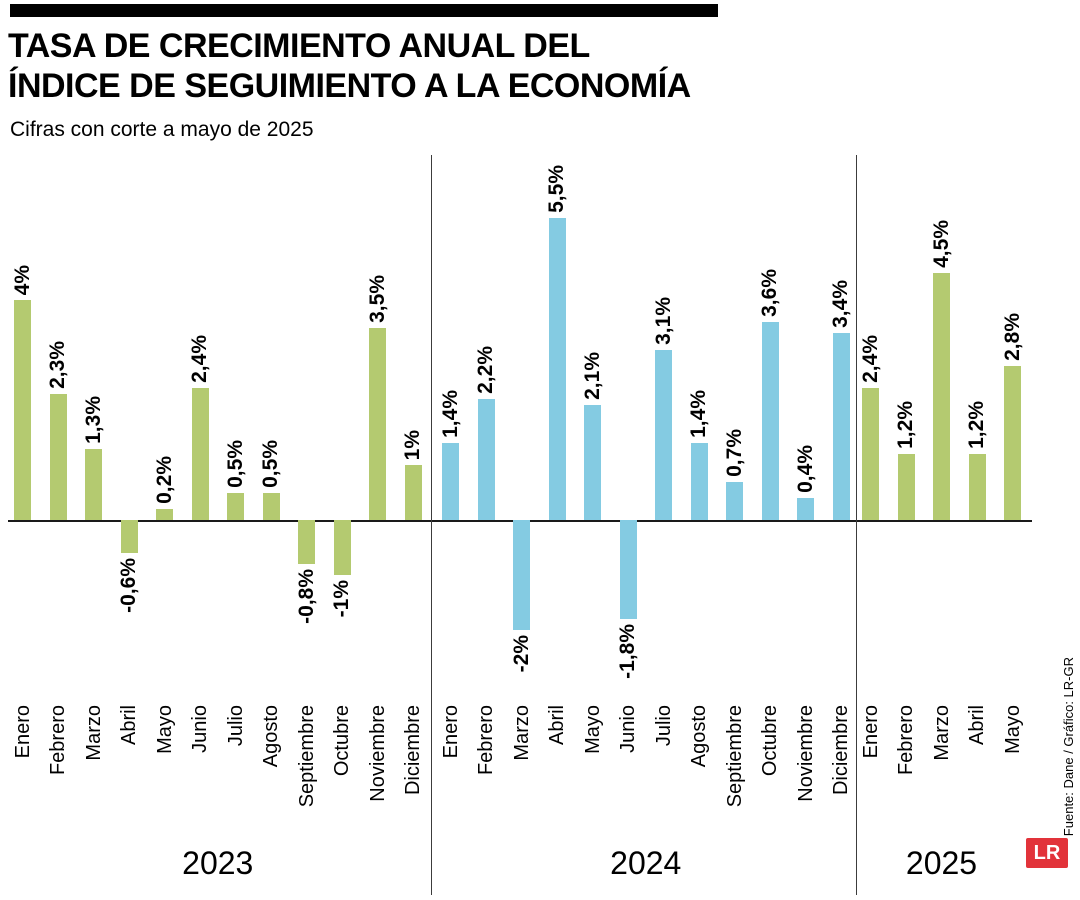 This screenshot has height=900, width=1080. Describe the element at coordinates (646, 863) in the screenshot. I see `year-label: 2024` at that location.